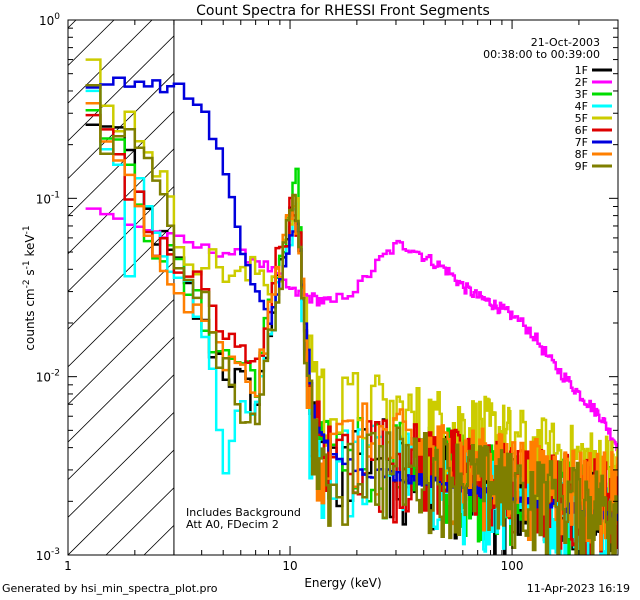 This screenshot has width=640, height=600. What do you see at coordinates (68, 566) in the screenshot?
I see `x-tick-label: 1` at bounding box center [68, 566].